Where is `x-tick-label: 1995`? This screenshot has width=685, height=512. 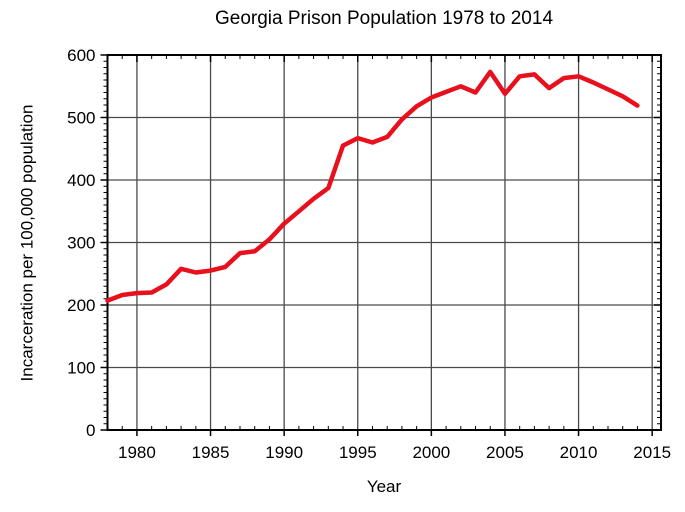
x-tick-label: 1995 is located at coordinates (358, 452).